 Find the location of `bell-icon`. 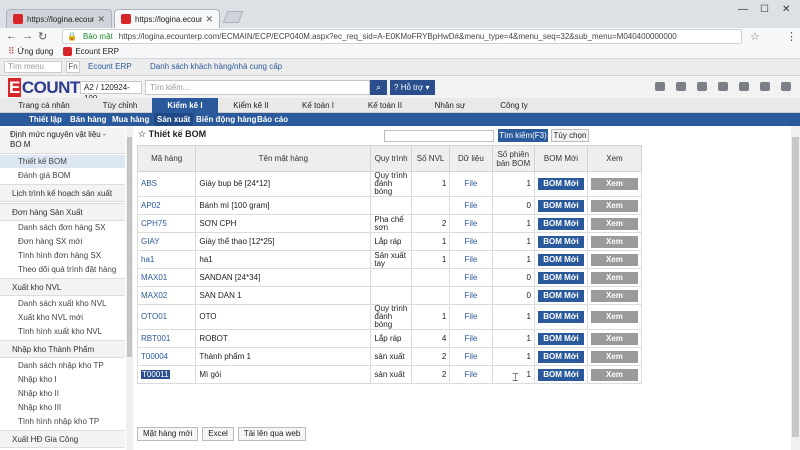

bell-icon is located at coordinates (660, 86).